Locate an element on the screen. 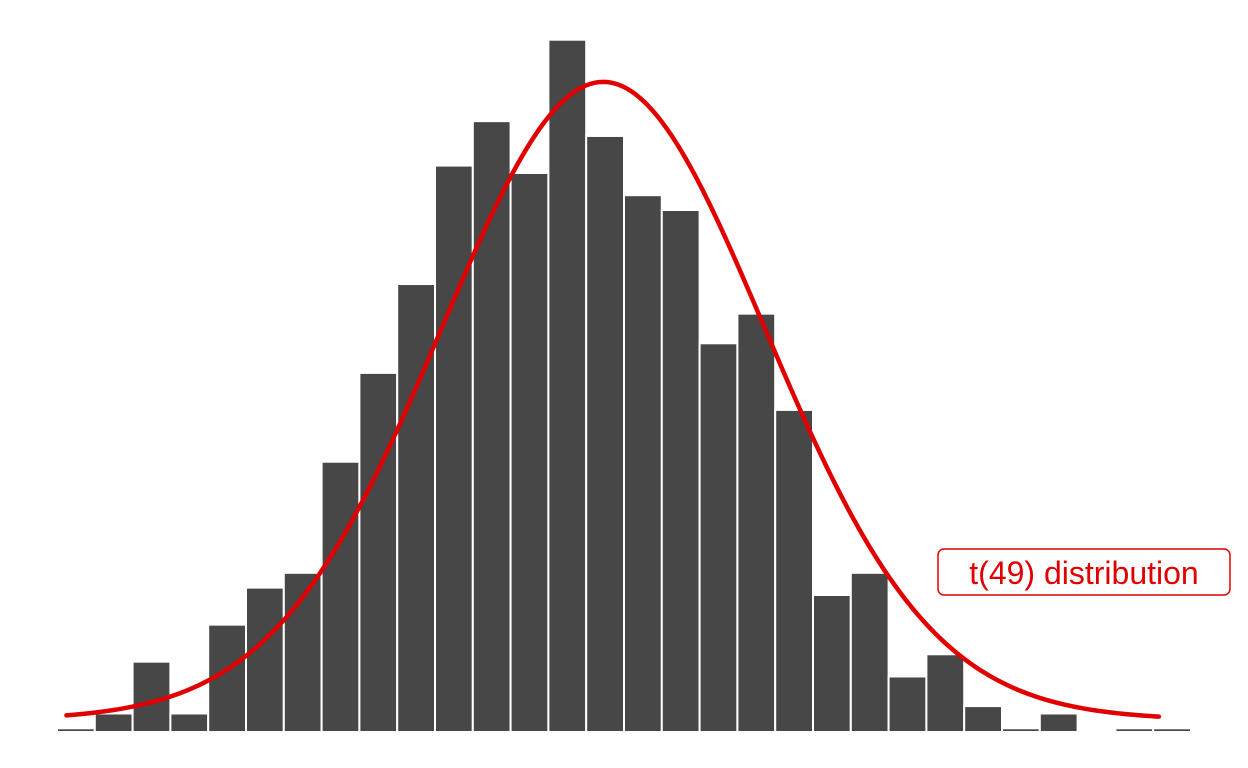 The image size is (1248, 768). curve-label: t(49) distribution is located at coordinates (1084, 572).